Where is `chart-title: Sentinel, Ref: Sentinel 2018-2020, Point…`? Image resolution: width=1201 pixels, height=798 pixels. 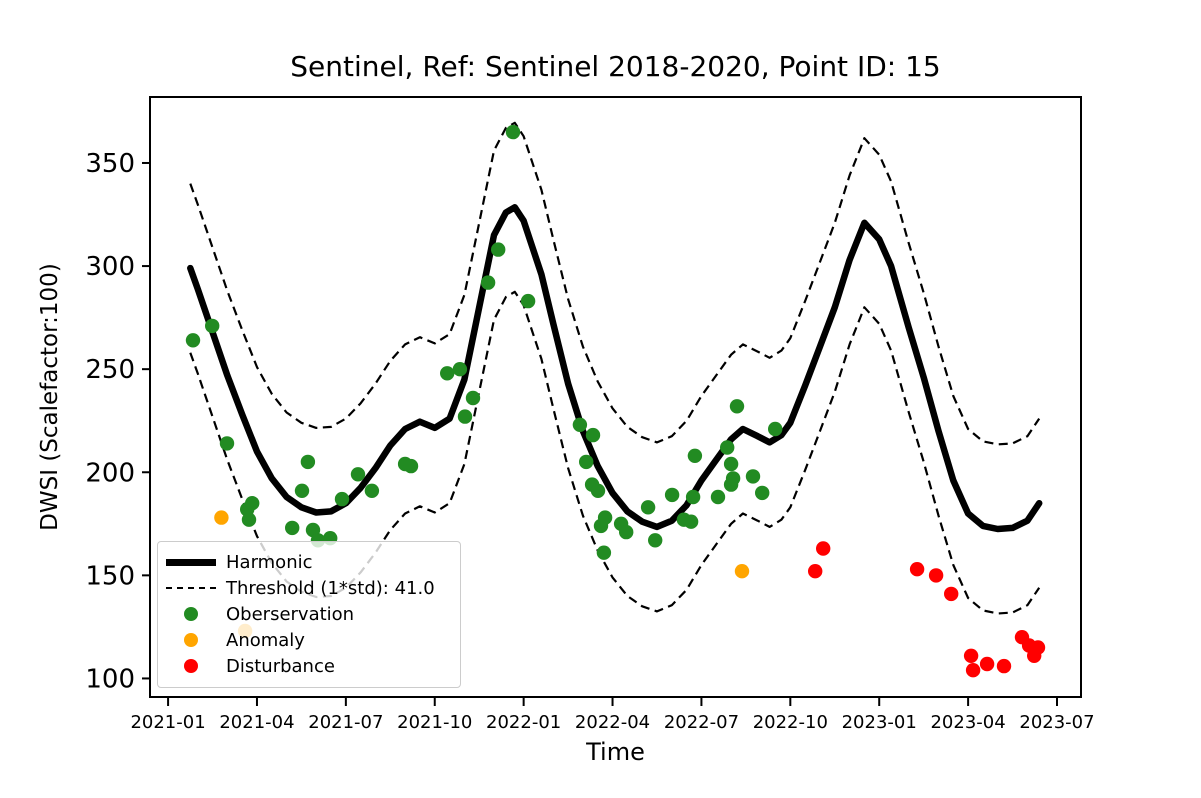
chart-title: Sentinel, Ref: Sentinel 2018-2020, Point… is located at coordinates (615, 66).